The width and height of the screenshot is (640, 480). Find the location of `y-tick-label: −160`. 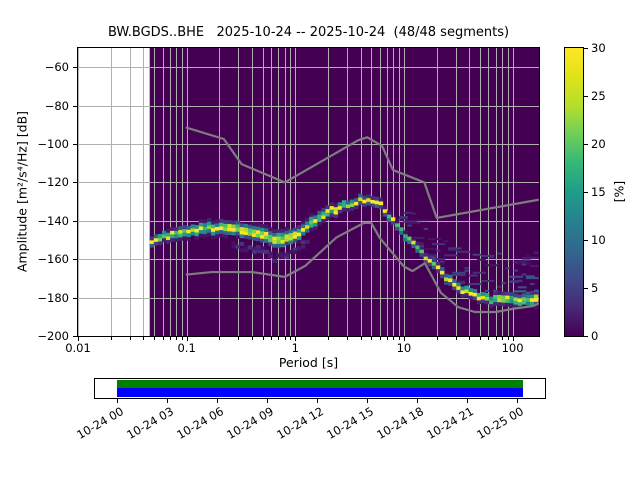

y-tick-label: −160 is located at coordinates (53, 259).